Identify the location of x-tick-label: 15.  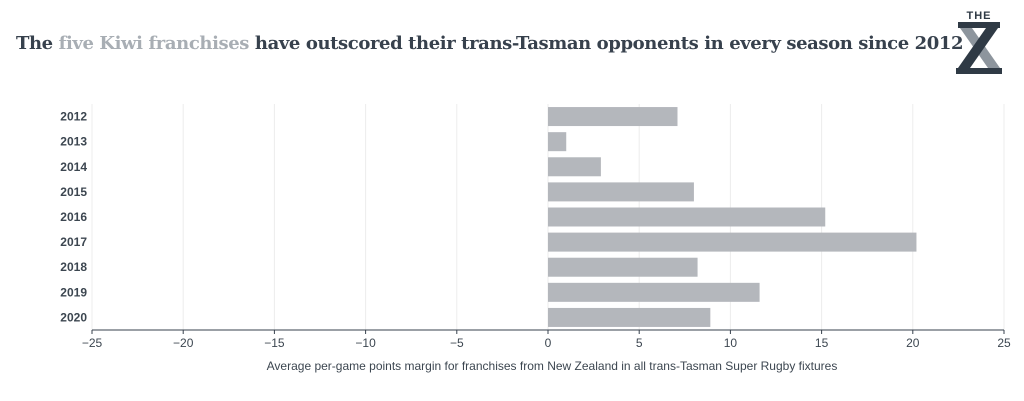
(822, 343).